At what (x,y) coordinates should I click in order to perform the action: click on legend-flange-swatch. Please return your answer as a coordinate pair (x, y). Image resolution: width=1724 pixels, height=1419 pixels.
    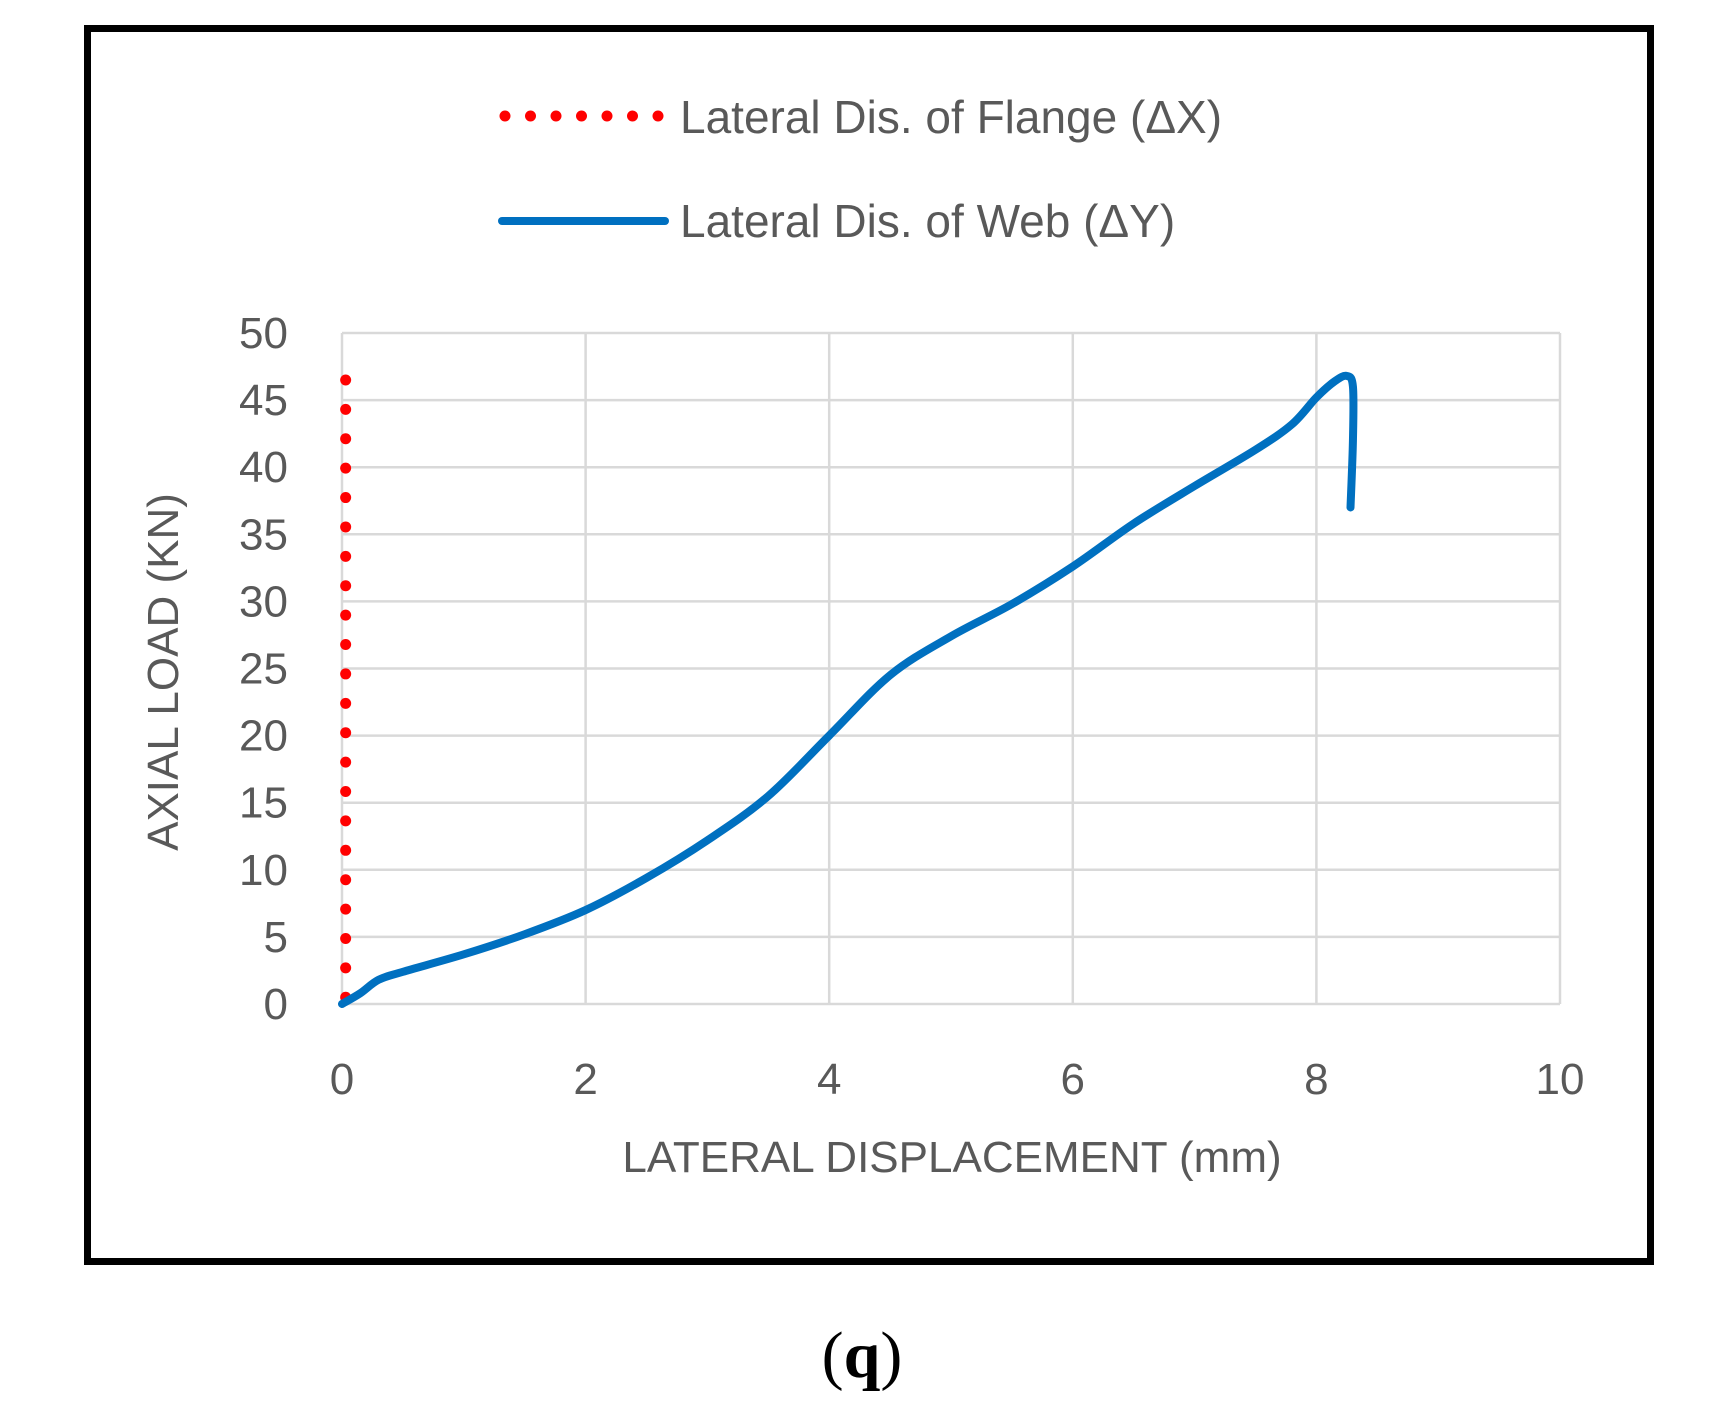
    Looking at the image, I should click on (581, 116).